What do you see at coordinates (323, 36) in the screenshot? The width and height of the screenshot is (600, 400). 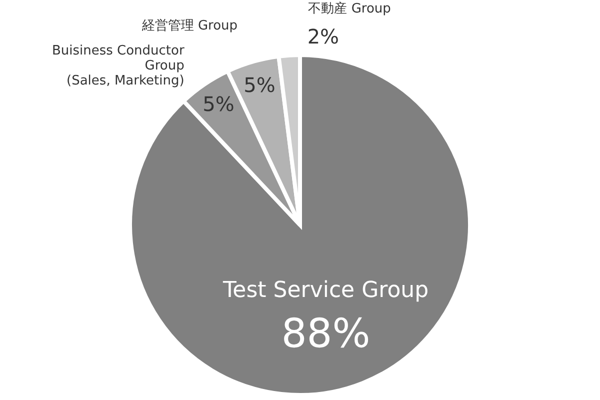 I see `data-label: 2%` at bounding box center [323, 36].